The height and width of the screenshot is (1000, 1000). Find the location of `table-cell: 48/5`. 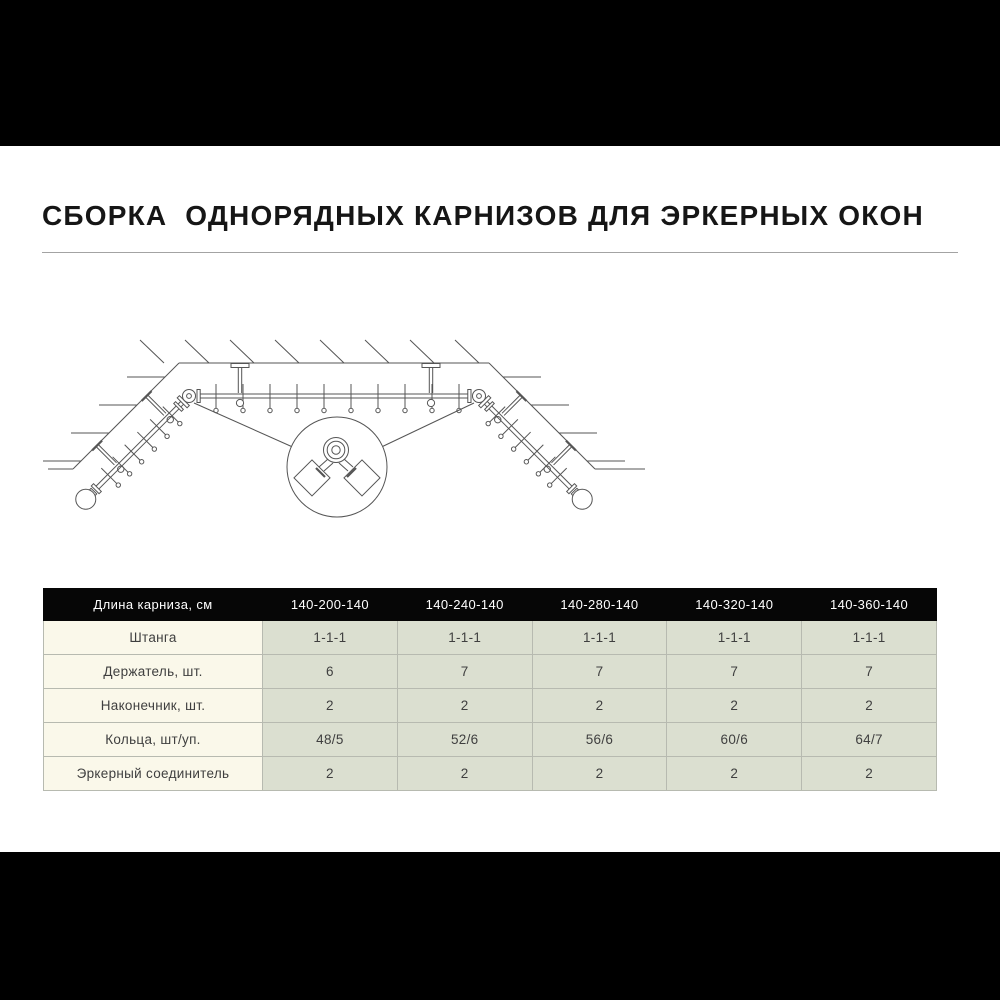

table-cell: 48/5 is located at coordinates (330, 739).